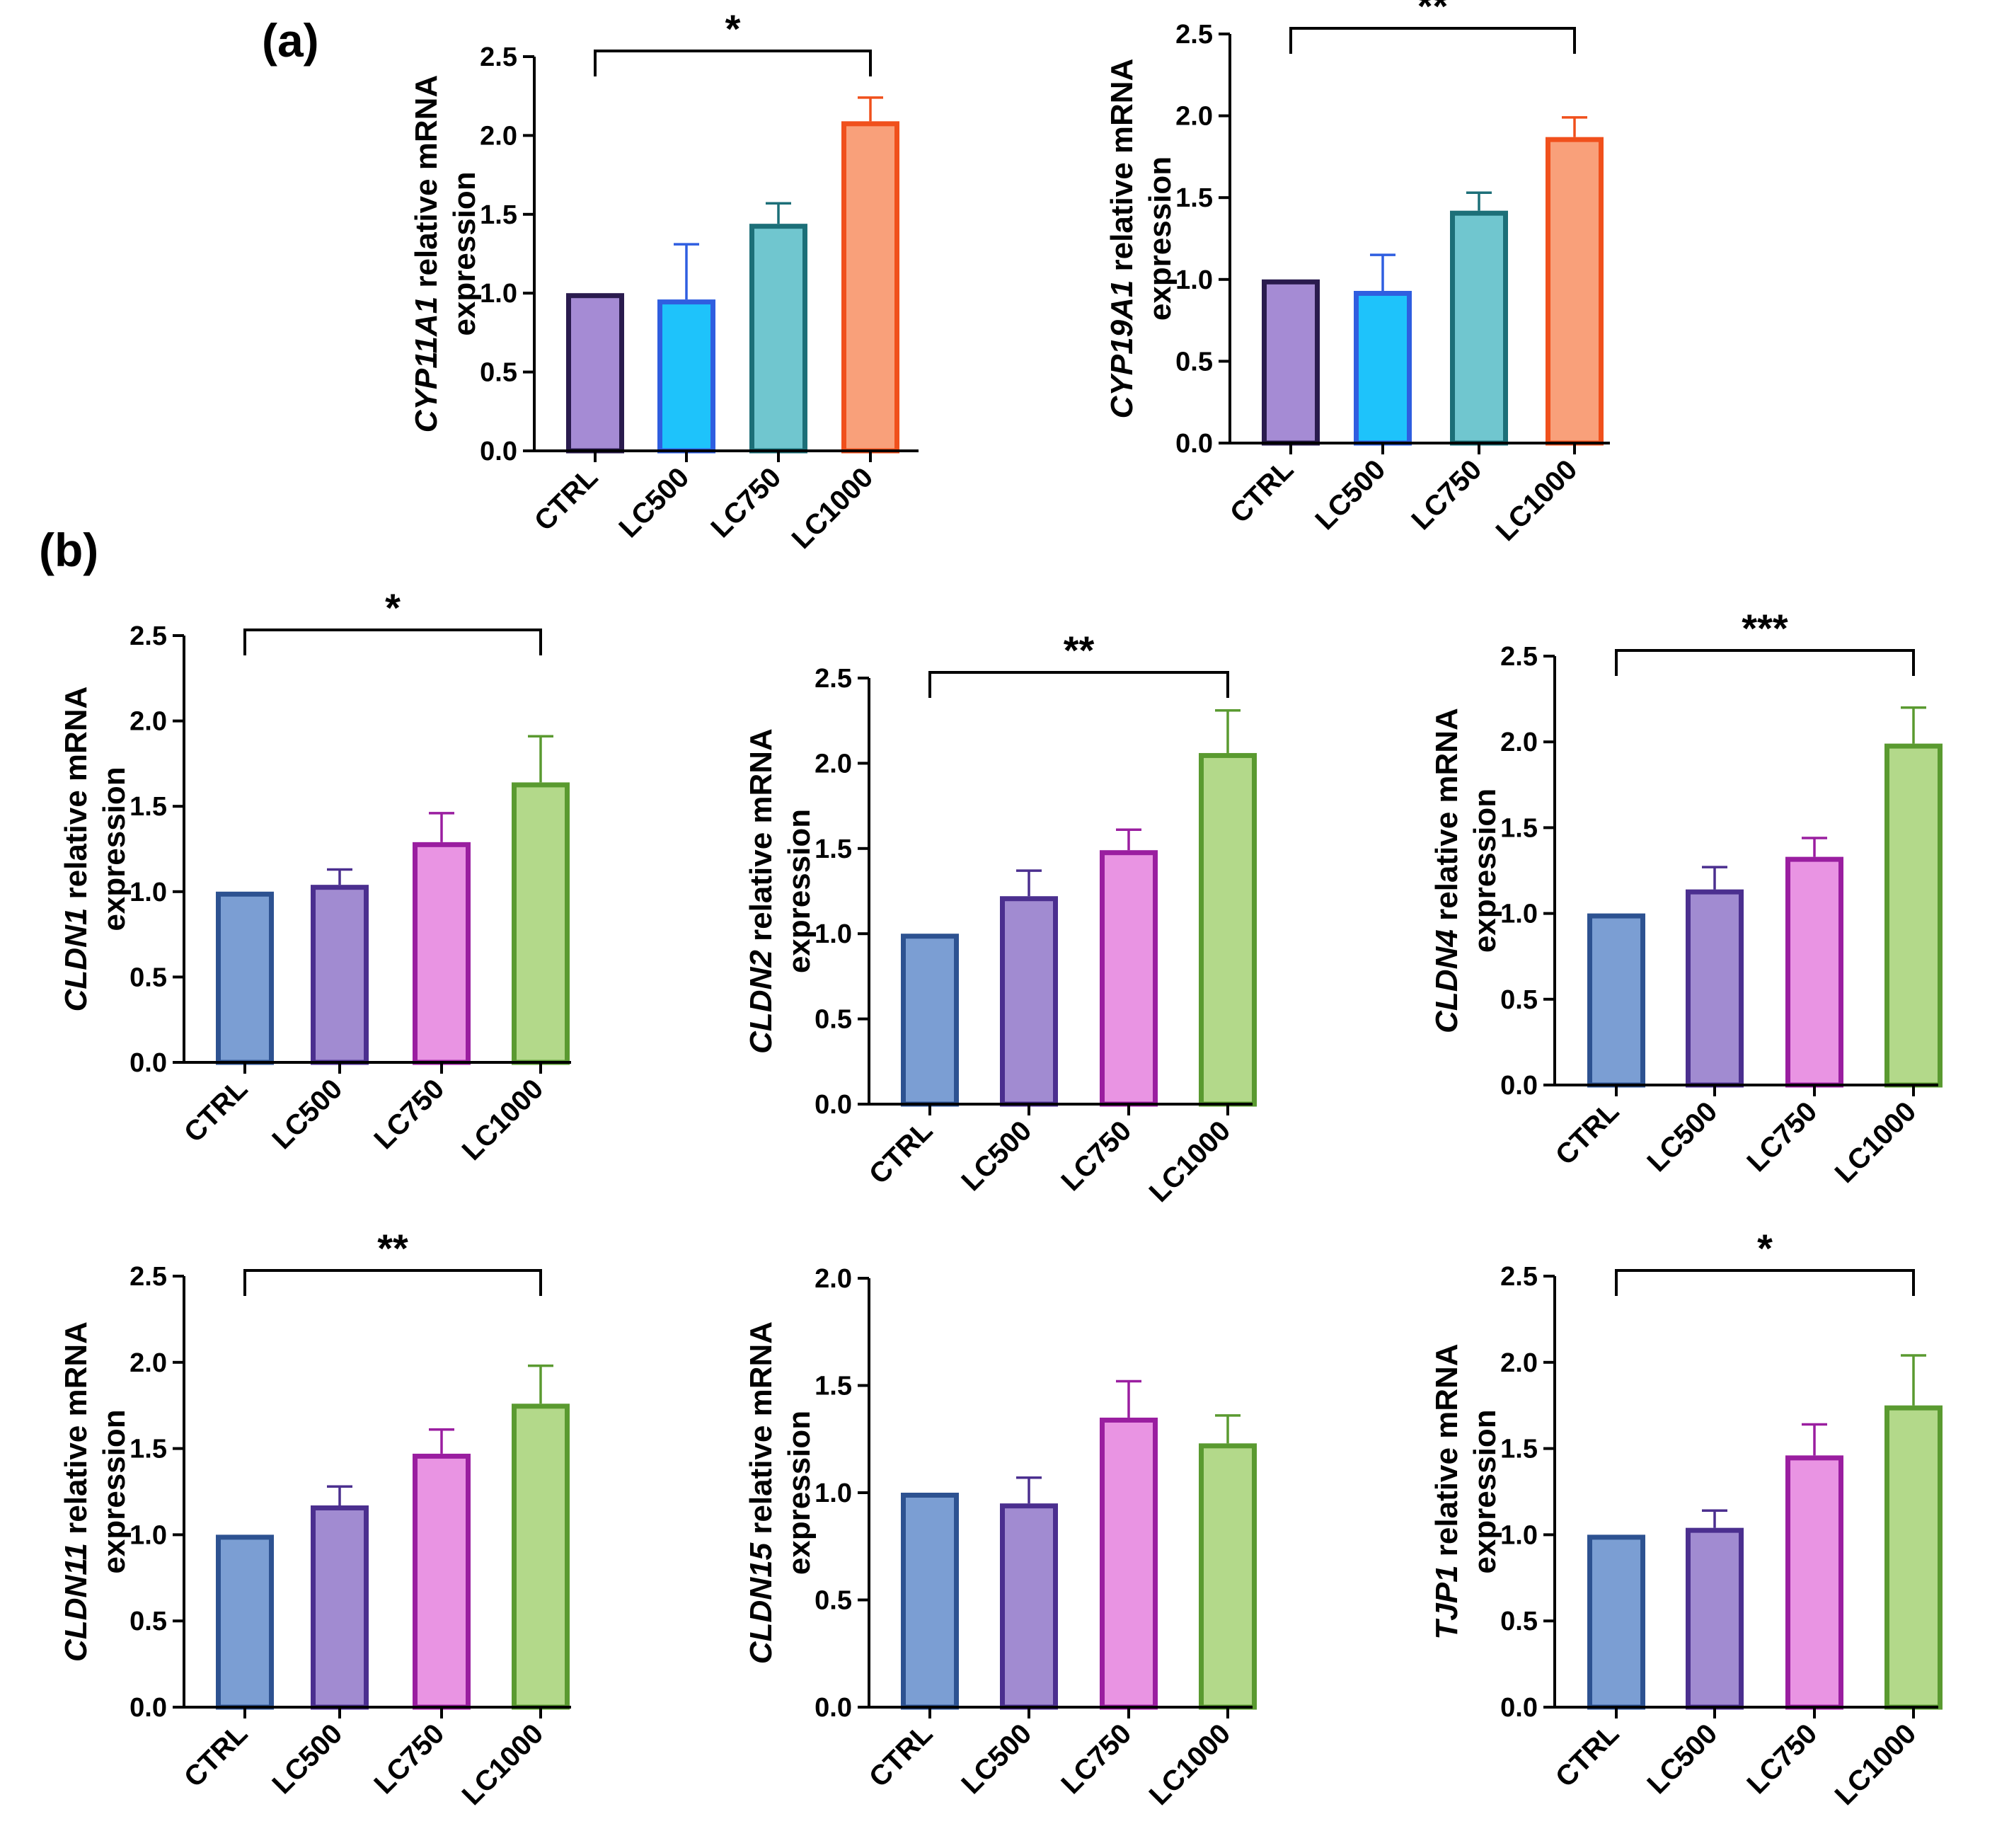  What do you see at coordinates (761, 1002) in the screenshot?
I see `y-axis-label-gene-cldn2: CLDN2` at bounding box center [761, 1002].